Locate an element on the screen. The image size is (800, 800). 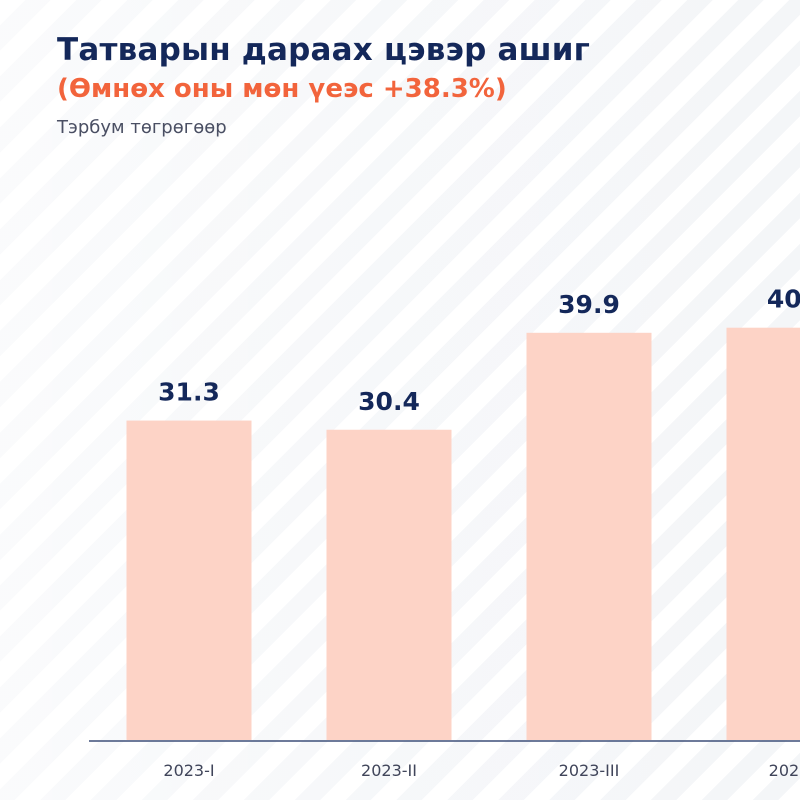
chart-title: Татварын дараах цэвэр ашиг is located at coordinates (324, 50).